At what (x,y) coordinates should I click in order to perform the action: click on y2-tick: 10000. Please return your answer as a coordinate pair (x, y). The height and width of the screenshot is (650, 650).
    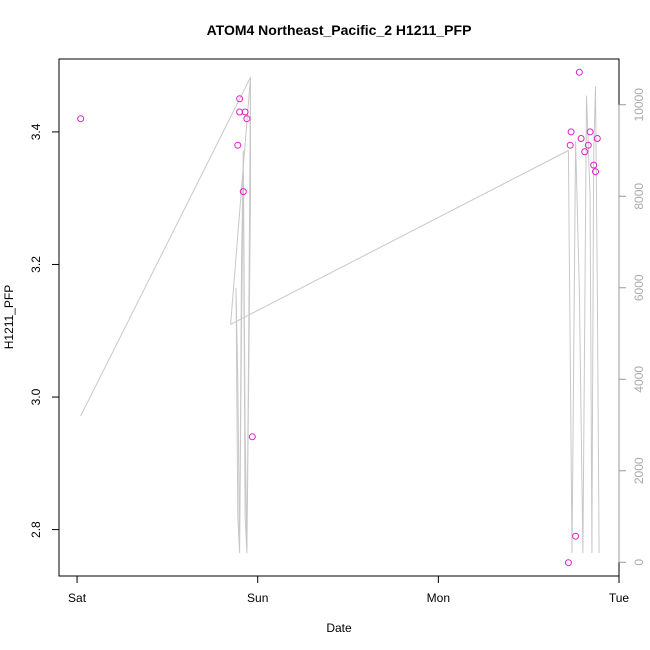
    Looking at the image, I should click on (632, 105).